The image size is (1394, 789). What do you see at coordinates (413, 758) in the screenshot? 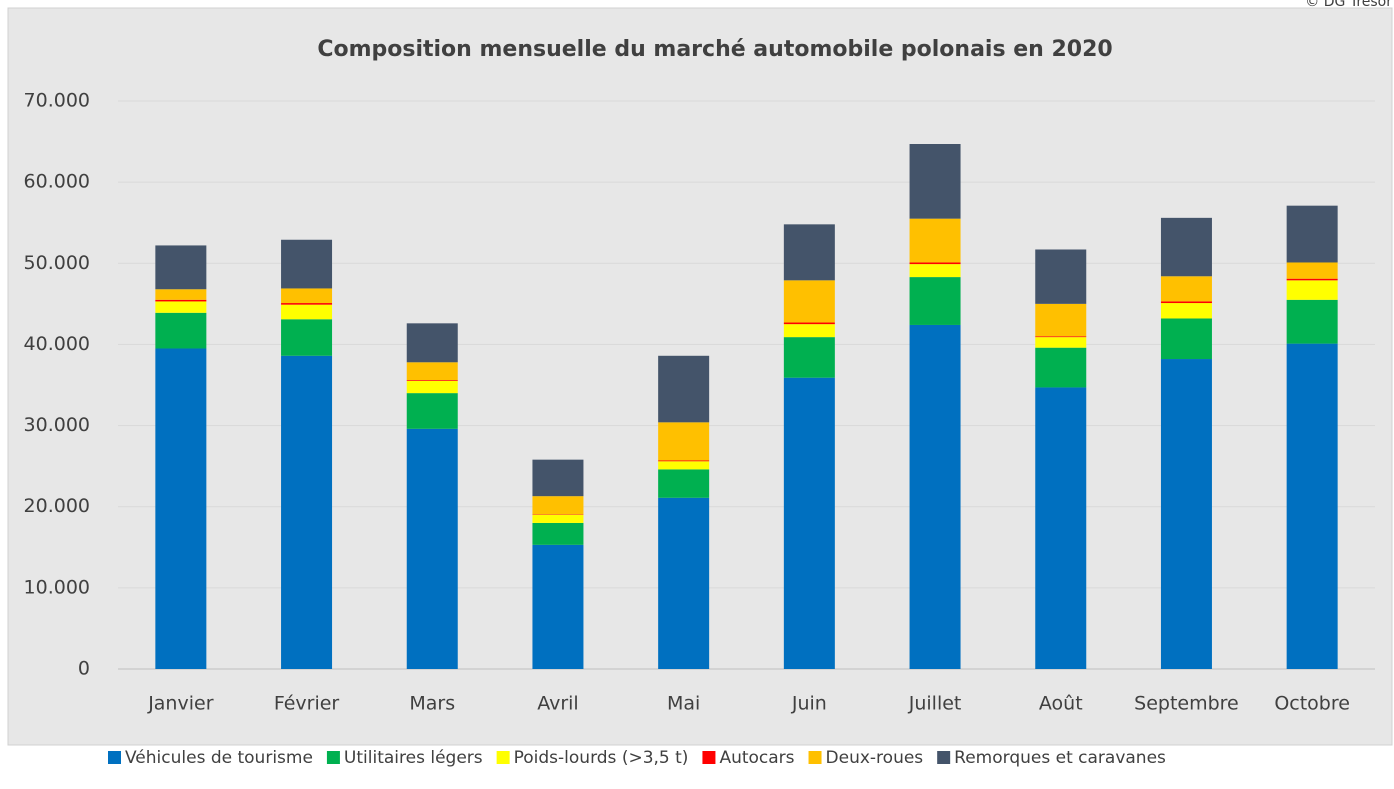
I see `legend-label: Utilitaires légers` at bounding box center [413, 758].